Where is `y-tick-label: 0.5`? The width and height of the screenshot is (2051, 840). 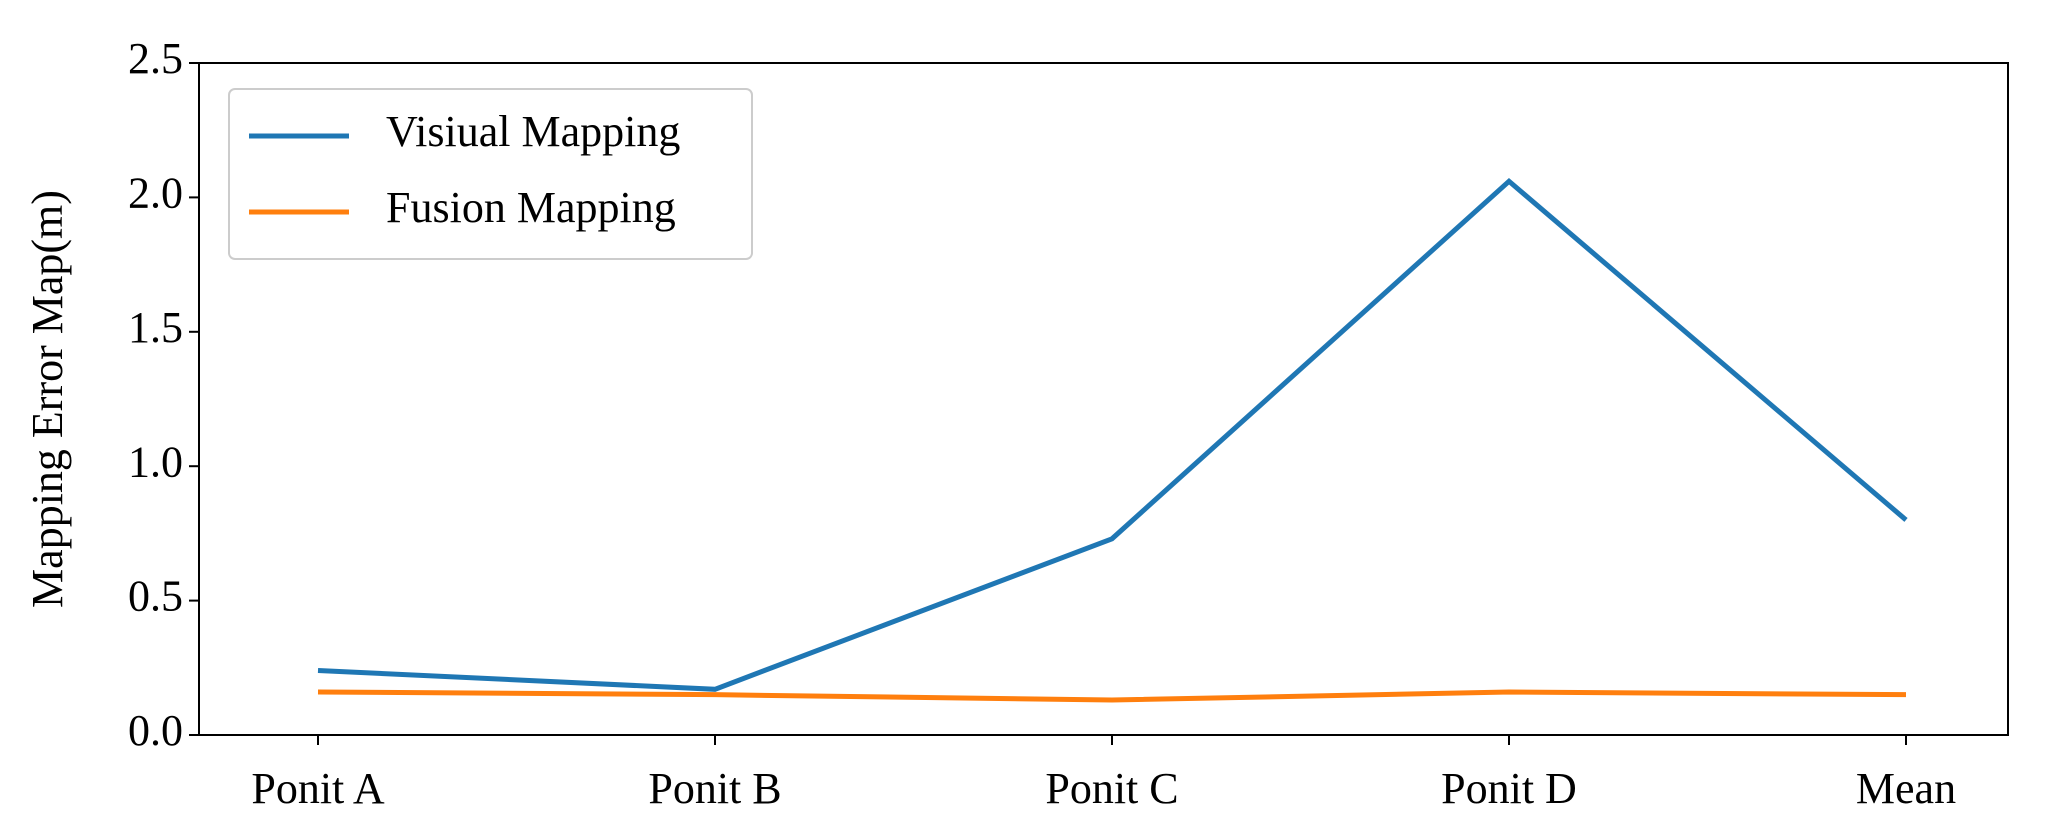
y-tick-label: 0.5 is located at coordinates (155, 596).